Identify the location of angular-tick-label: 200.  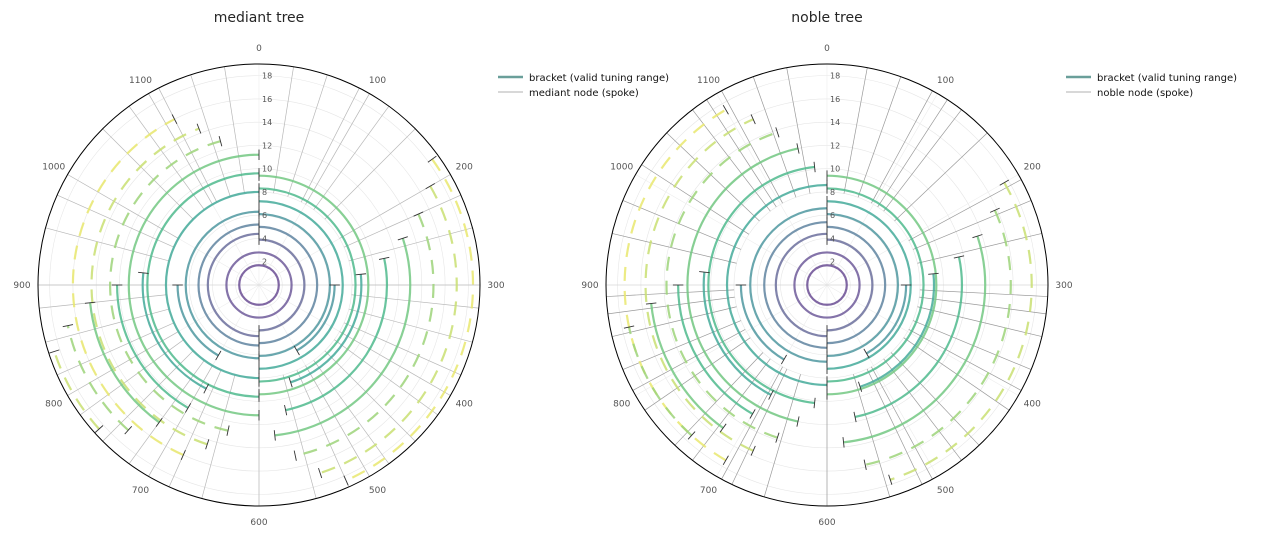
(464, 168).